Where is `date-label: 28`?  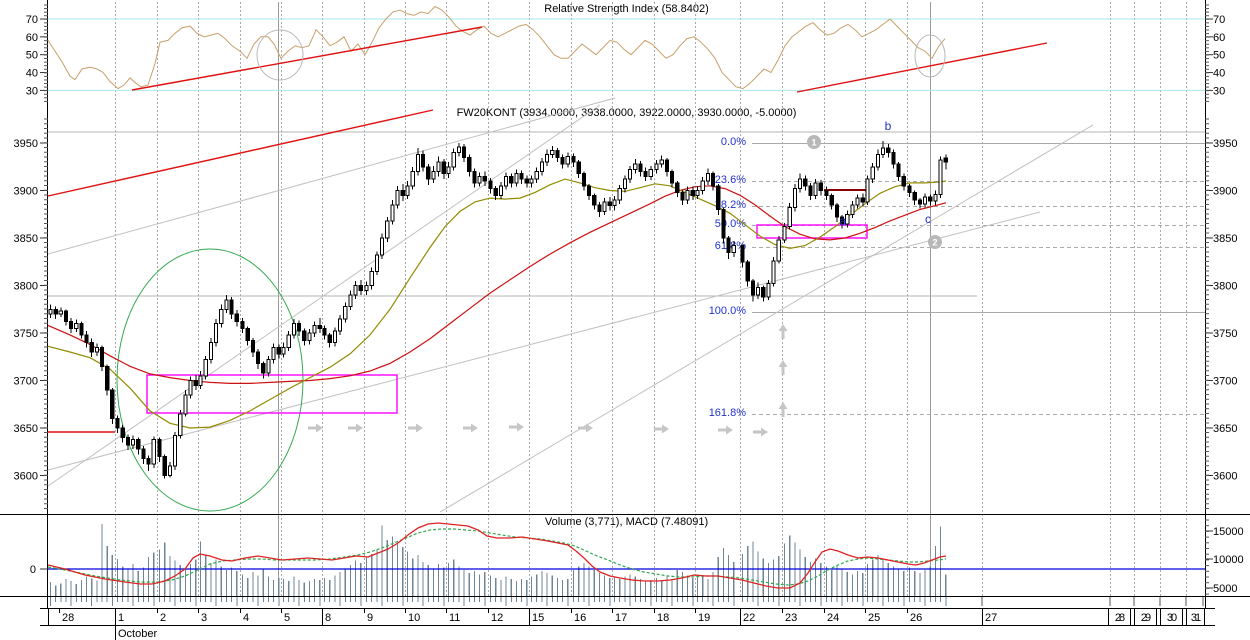
date-label: 28 is located at coordinates (68, 618).